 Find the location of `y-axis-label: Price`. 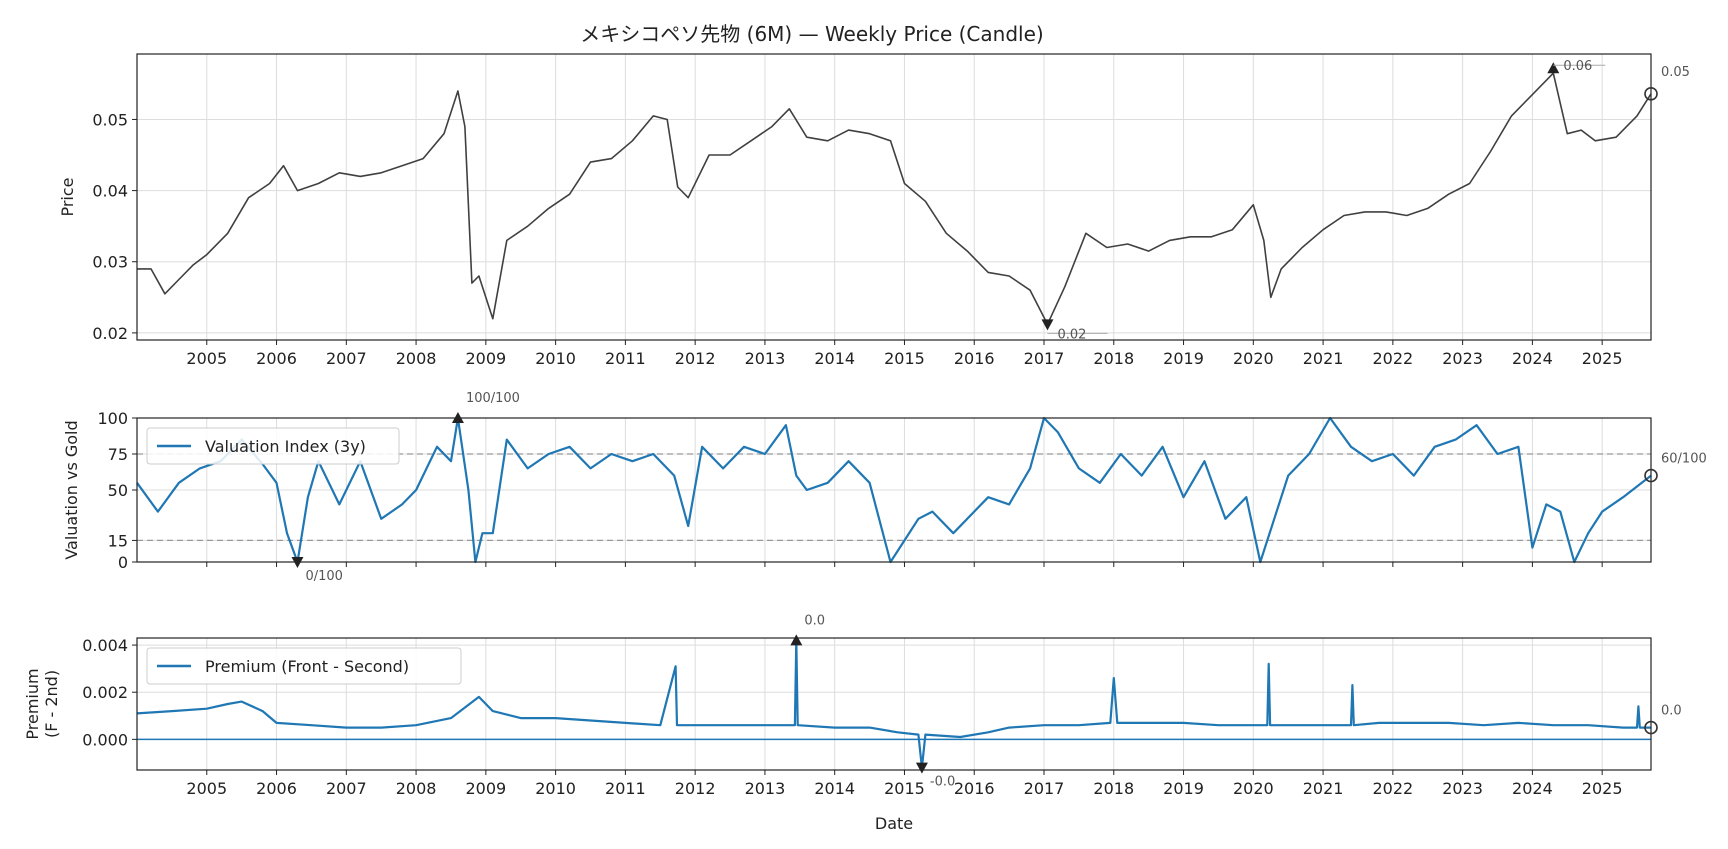

y-axis-label: Price is located at coordinates (67, 196).